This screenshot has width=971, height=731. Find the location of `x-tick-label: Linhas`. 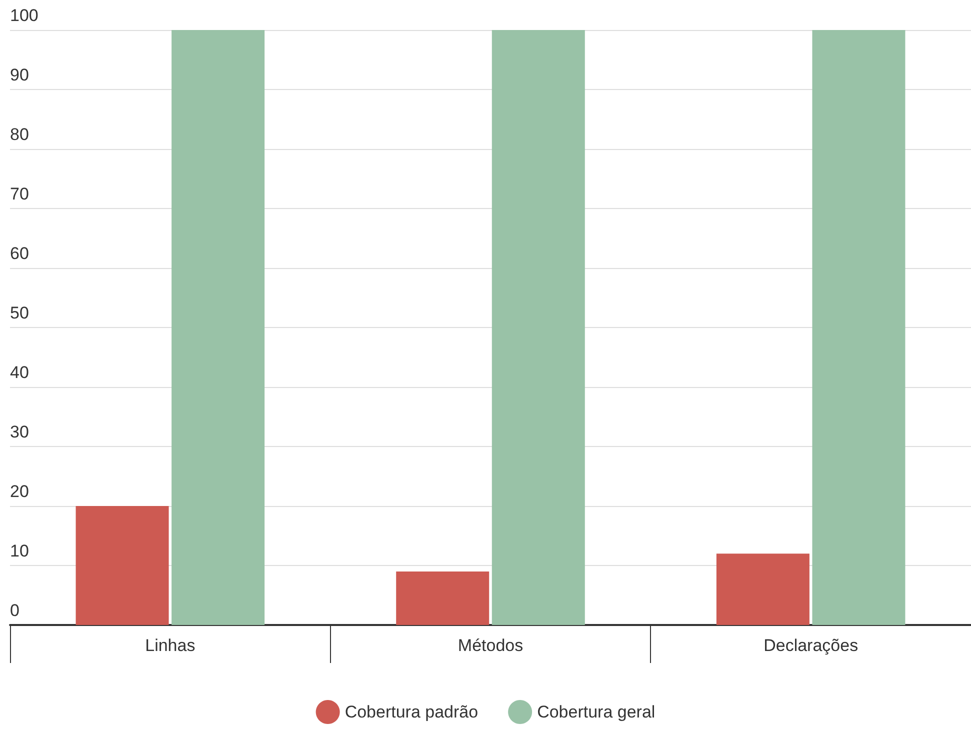

x-tick-label: Linhas is located at coordinates (170, 645).